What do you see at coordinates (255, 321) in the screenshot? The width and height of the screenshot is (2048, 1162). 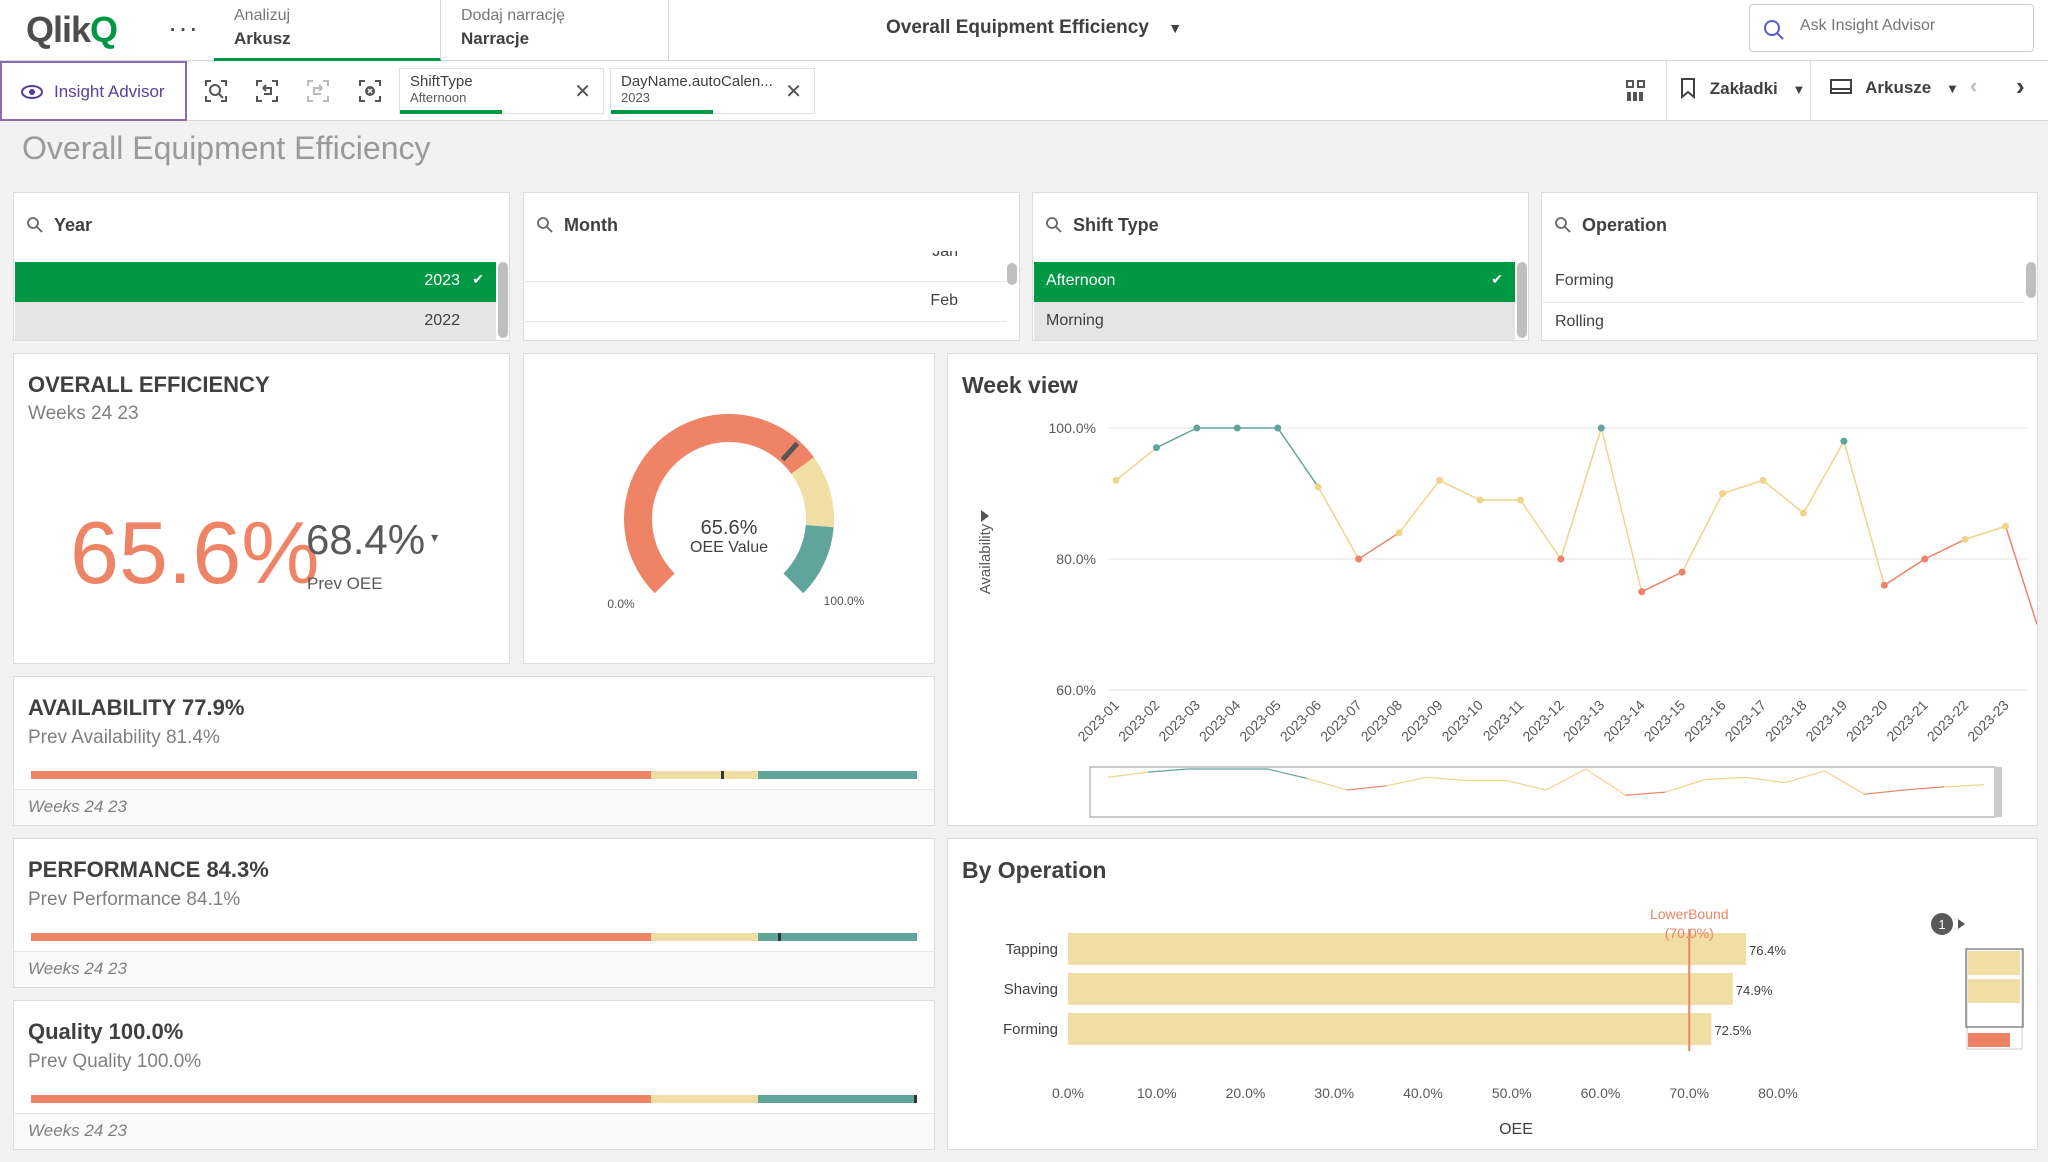 I see `list-item: 2022` at bounding box center [255, 321].